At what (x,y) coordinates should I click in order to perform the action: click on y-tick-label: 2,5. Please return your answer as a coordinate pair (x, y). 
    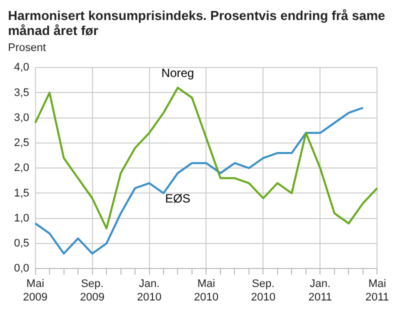
    Looking at the image, I should click on (22, 143).